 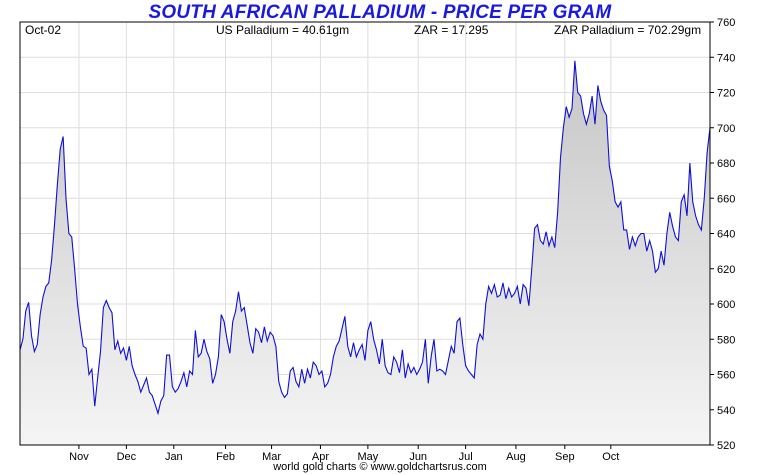 I want to click on y-axis-ticks: 520 540 560 580 600 620 640 660 680 700 720 740 760, so click(x=722, y=234).